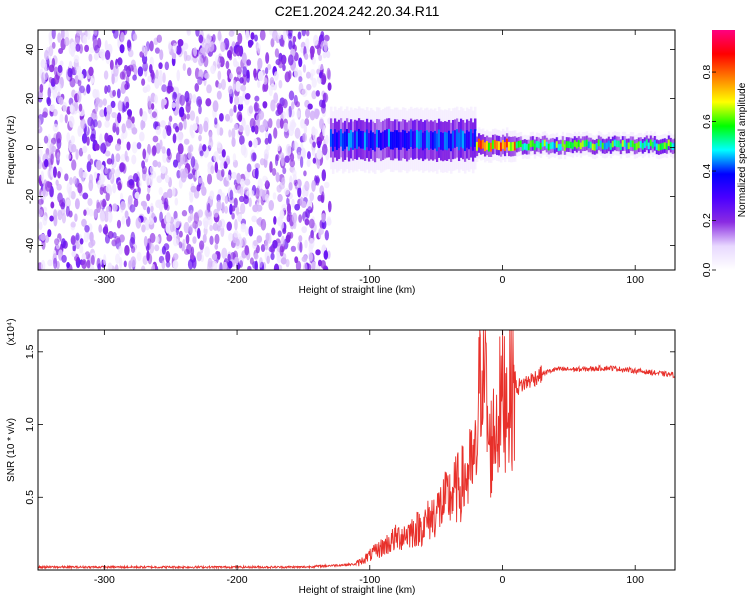 This screenshot has height=600, width=750. I want to click on colorbar-tick: 0.2, so click(708, 220).